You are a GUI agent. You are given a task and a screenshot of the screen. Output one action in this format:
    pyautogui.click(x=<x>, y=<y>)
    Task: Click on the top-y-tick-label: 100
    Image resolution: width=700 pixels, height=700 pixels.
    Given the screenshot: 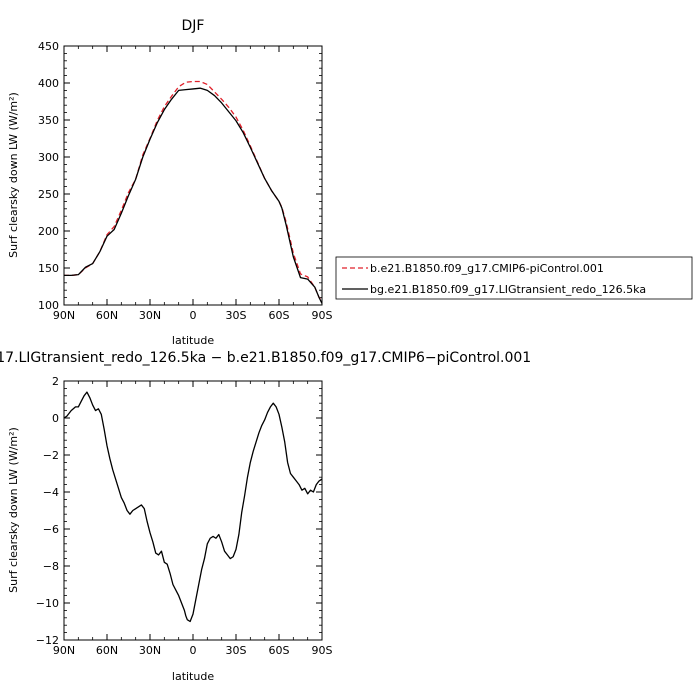 What is the action you would take?
    pyautogui.click(x=48, y=305)
    